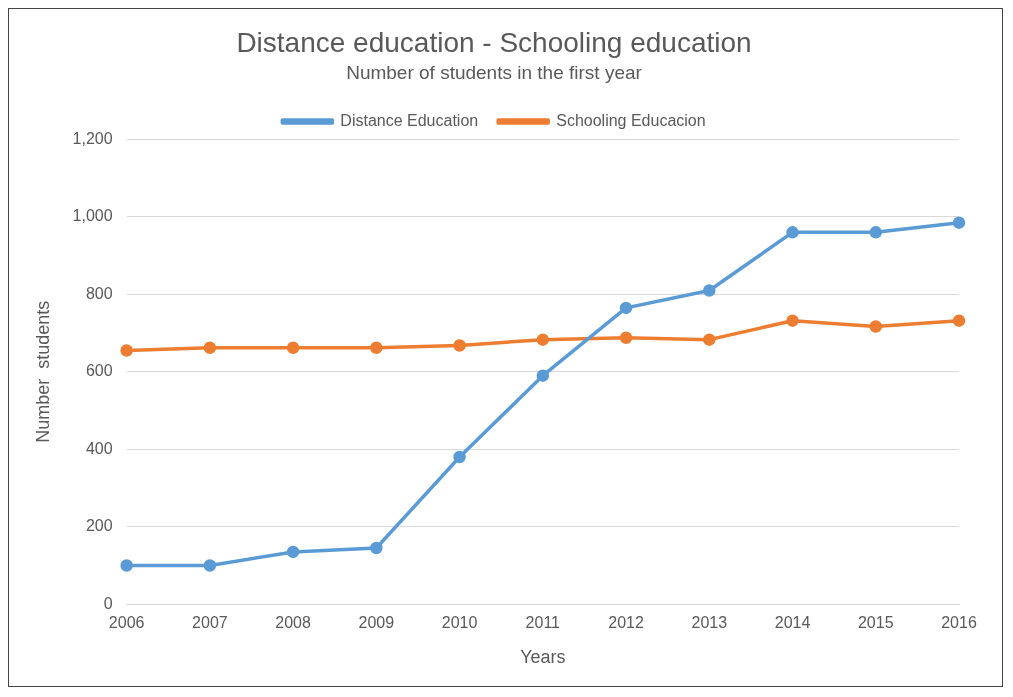 Image resolution: width=1013 pixels, height=697 pixels. I want to click on x-tick-label: 2007, so click(210, 623).